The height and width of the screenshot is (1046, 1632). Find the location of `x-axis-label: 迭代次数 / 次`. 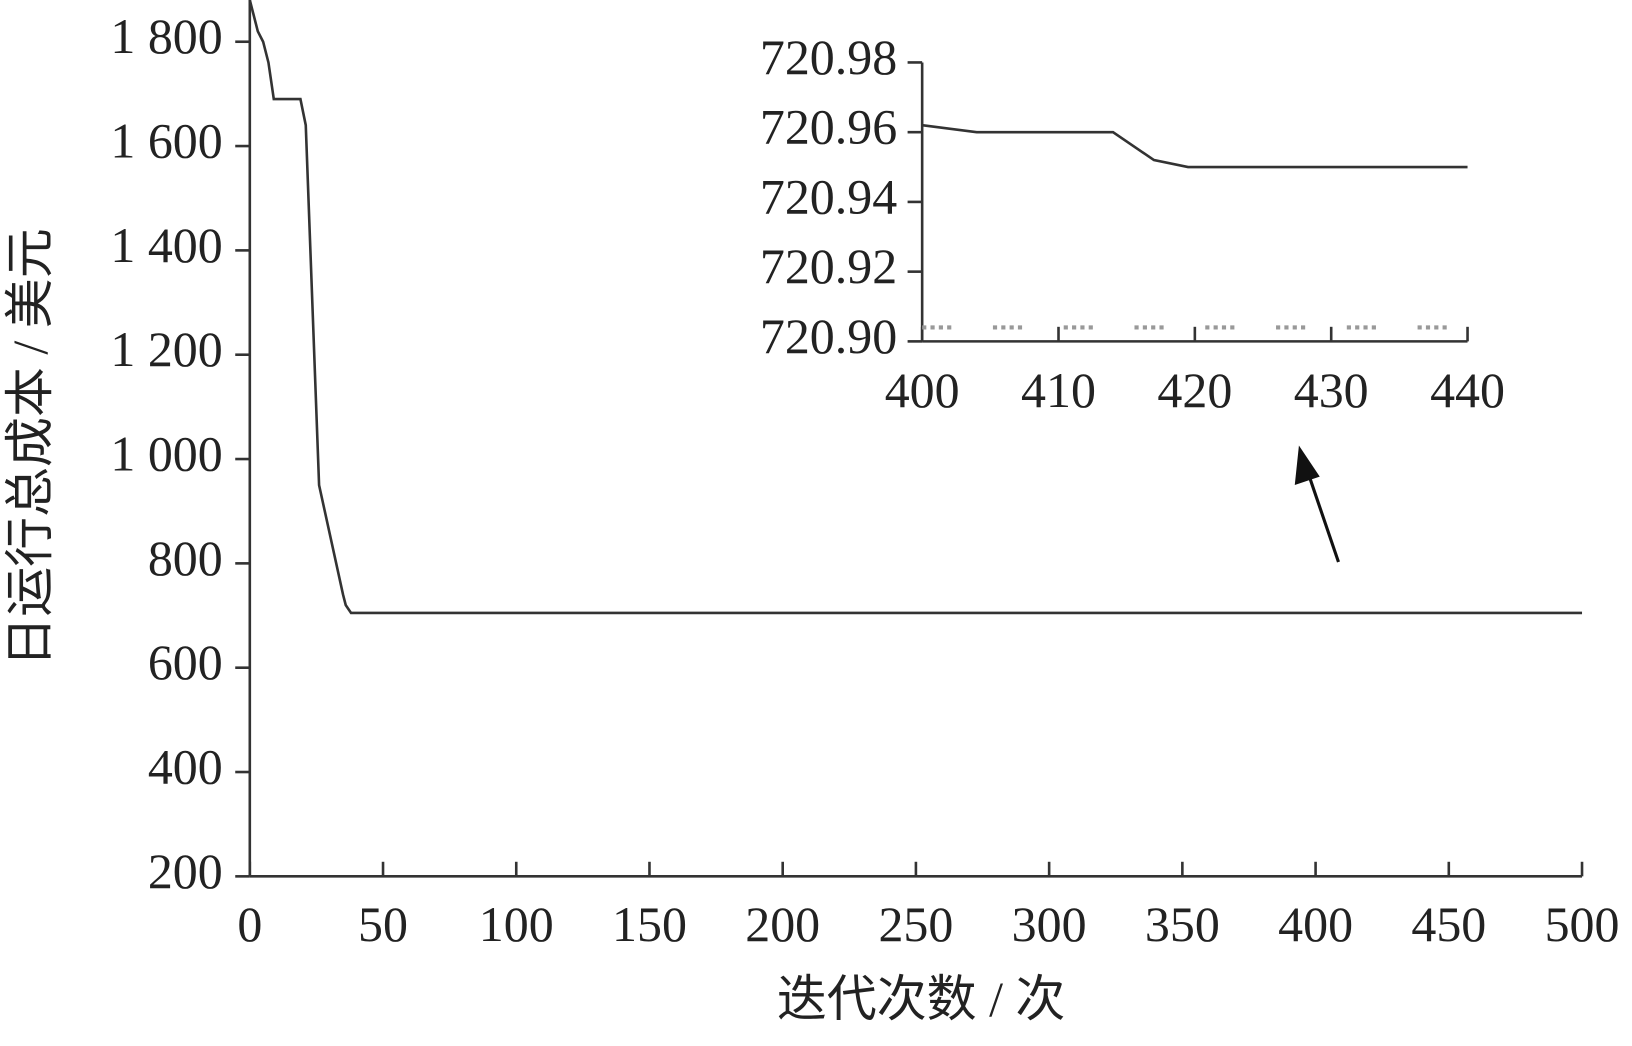

x-axis-label: 迭代次数 / 次 is located at coordinates (921, 999).